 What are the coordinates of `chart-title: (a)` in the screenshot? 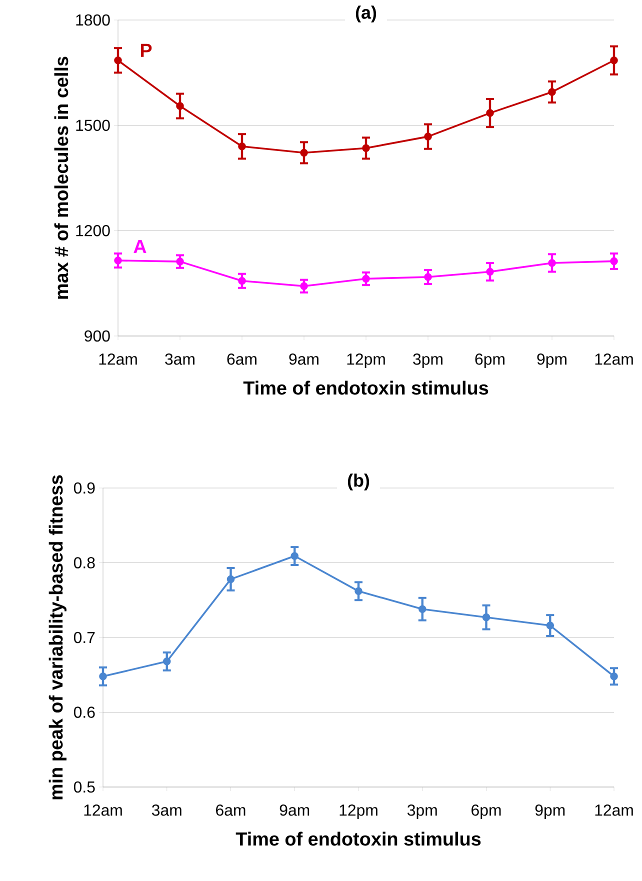 It's located at (366, 14).